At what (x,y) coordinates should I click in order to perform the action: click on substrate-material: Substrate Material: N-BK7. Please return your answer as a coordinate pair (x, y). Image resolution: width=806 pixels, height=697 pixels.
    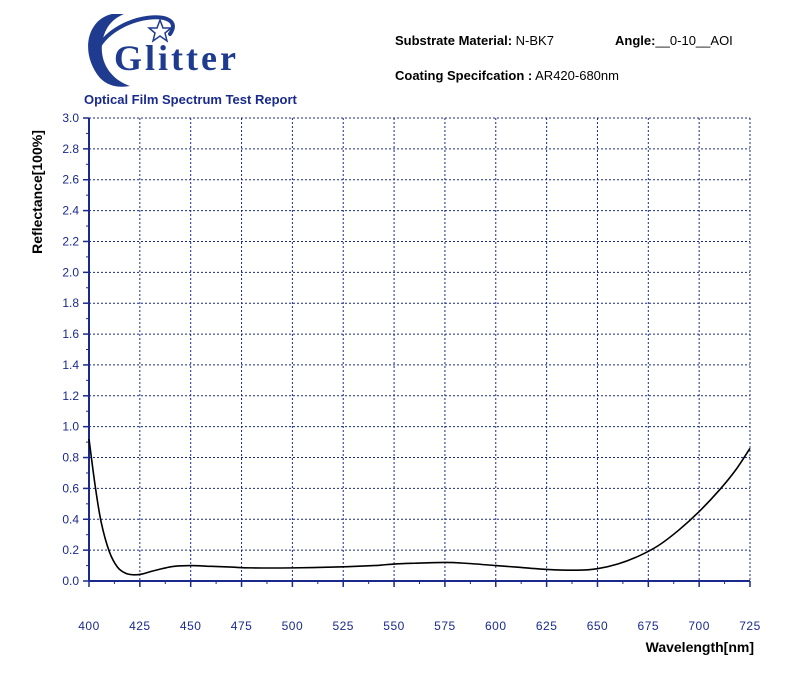
    Looking at the image, I should click on (474, 40).